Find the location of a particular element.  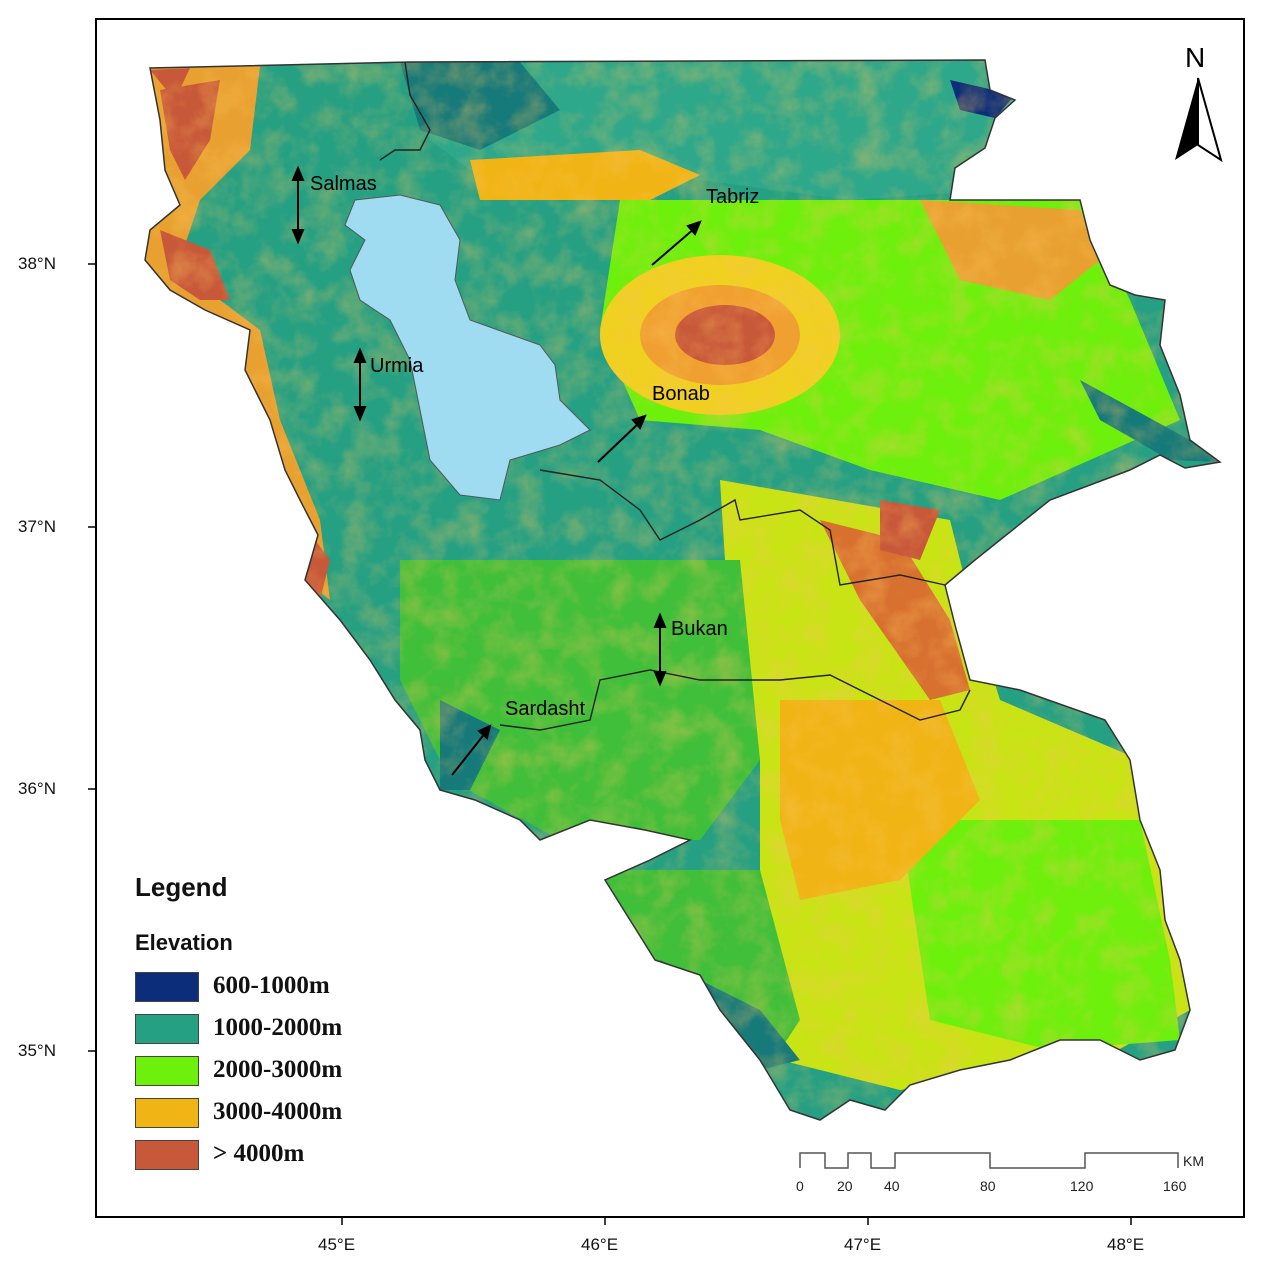

legend-label: 1000-2000m is located at coordinates (278, 1027).